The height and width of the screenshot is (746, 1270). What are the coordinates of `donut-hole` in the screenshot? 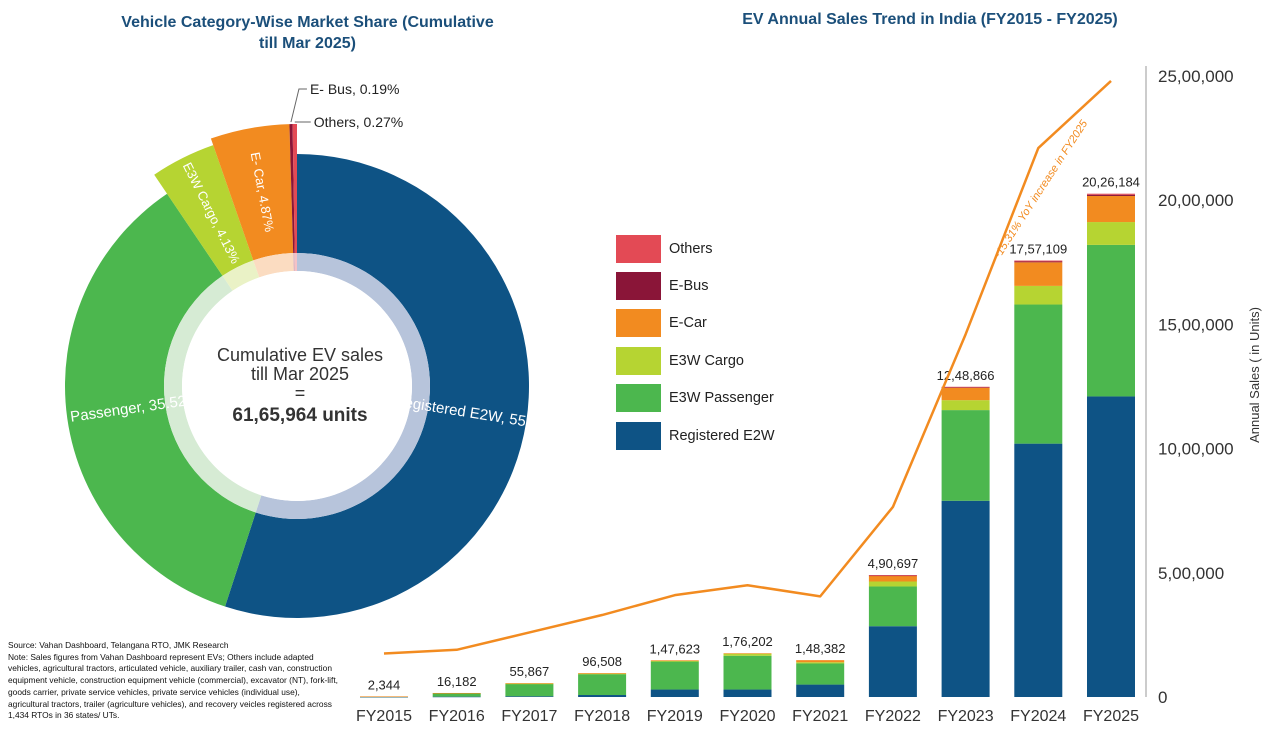 It's located at (297, 386).